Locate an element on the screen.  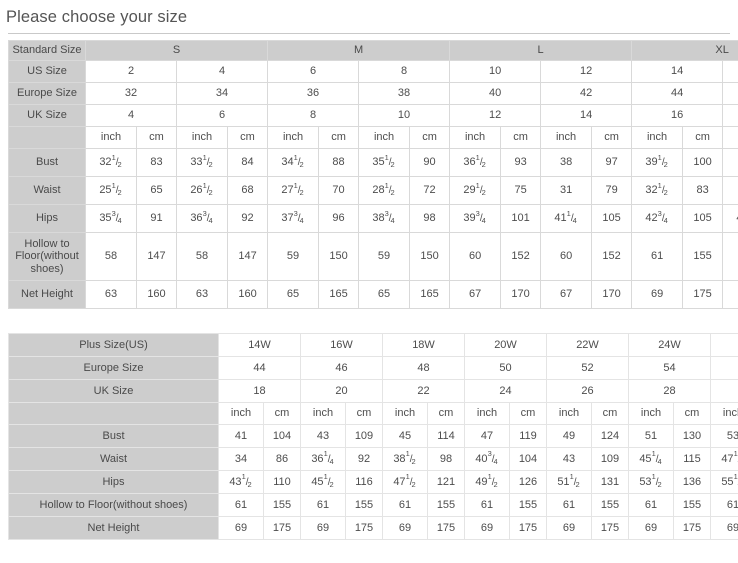
uk-size-cell: 22 is located at coordinates (423, 391).